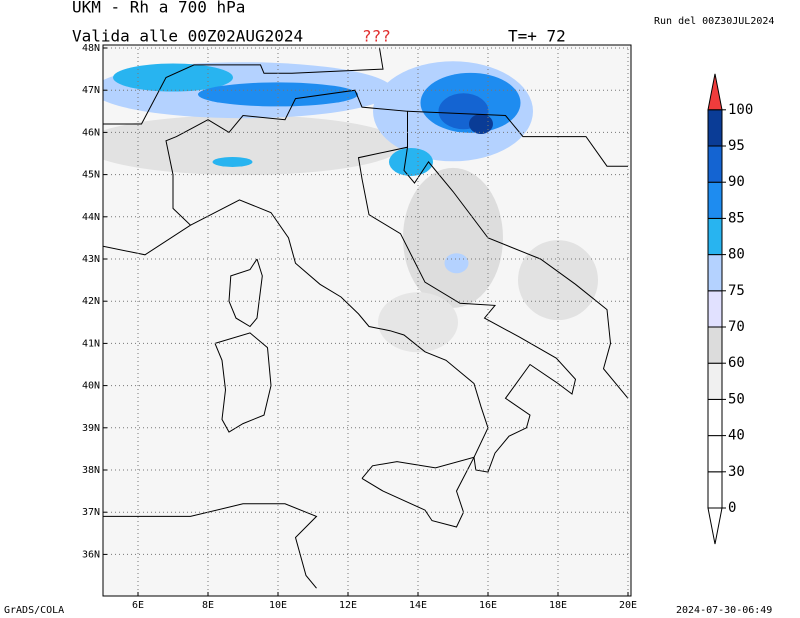  Describe the element at coordinates (138, 605) in the screenshot. I see `lon-label: 6E` at that location.